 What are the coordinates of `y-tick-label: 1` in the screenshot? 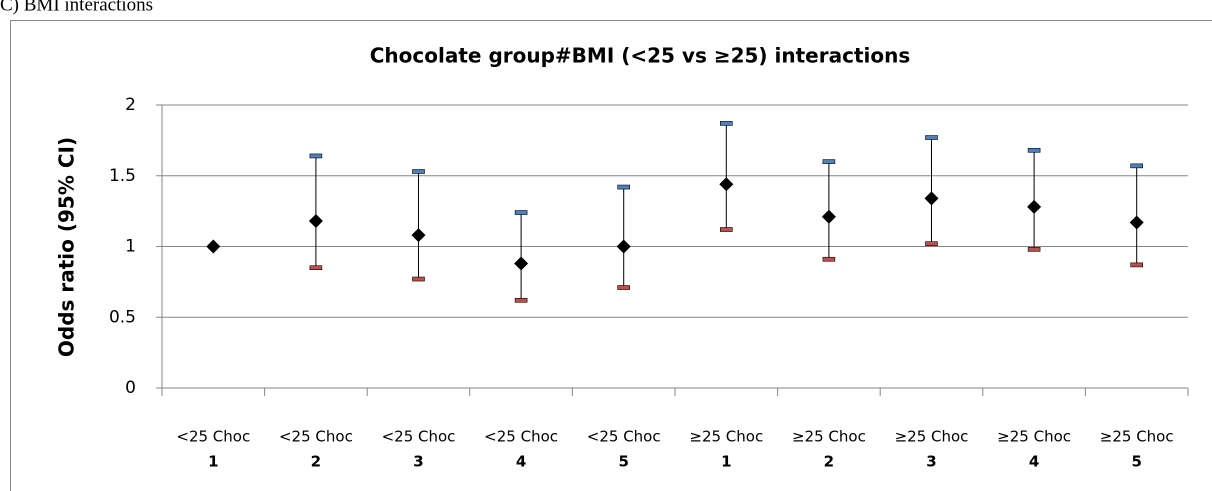 It's located at (130, 247).